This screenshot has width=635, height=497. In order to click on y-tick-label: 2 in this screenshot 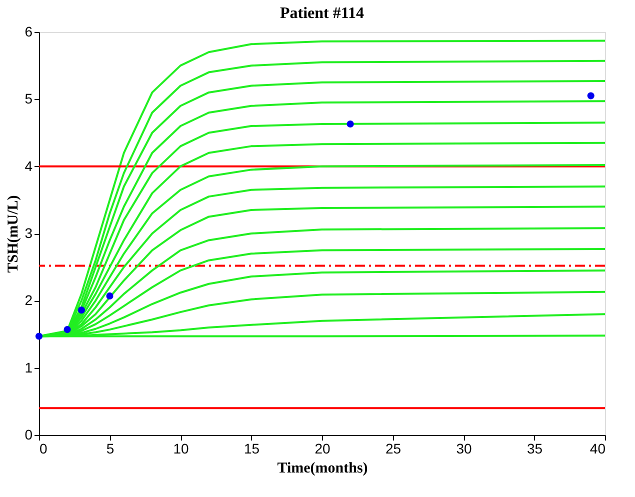, I will do `click(28, 300)`.